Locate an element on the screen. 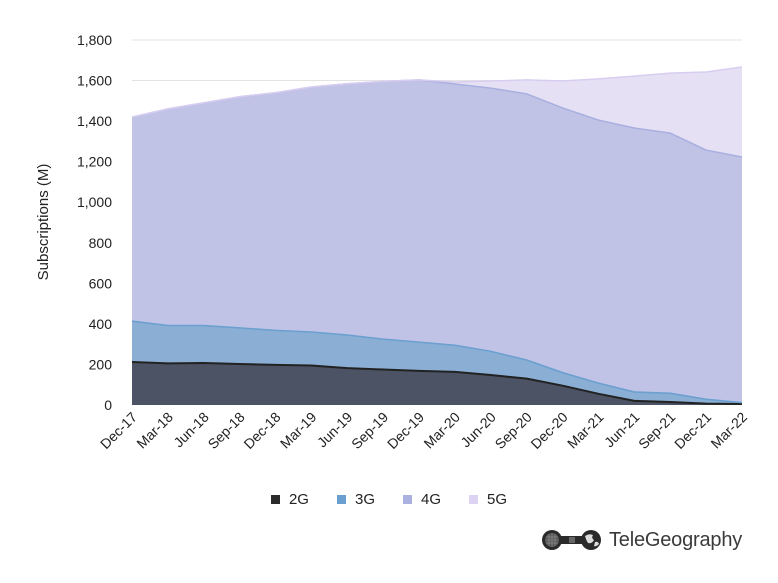 Image resolution: width=778 pixels, height=583 pixels. legend-item-3g: 3G is located at coordinates (355, 499).